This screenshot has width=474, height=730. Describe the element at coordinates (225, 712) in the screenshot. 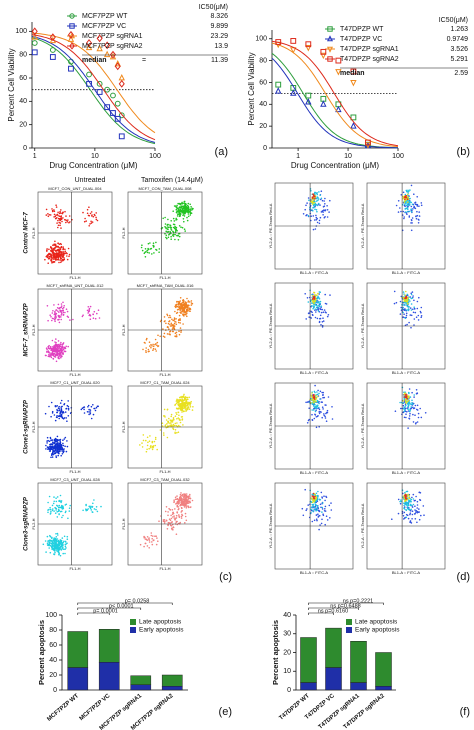

I see `panel-label: (e)` at that location.